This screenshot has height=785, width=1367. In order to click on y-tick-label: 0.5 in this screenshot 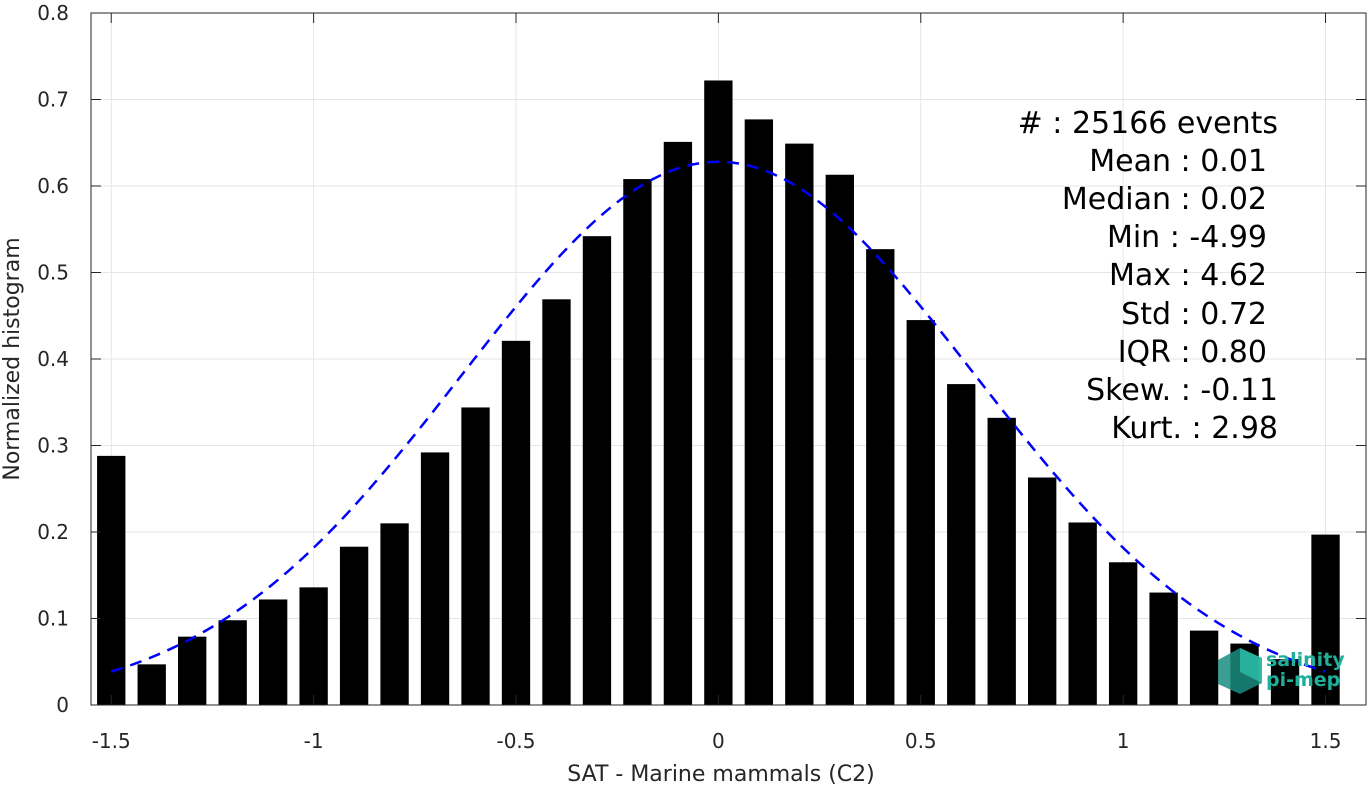, I will do `click(53, 273)`.